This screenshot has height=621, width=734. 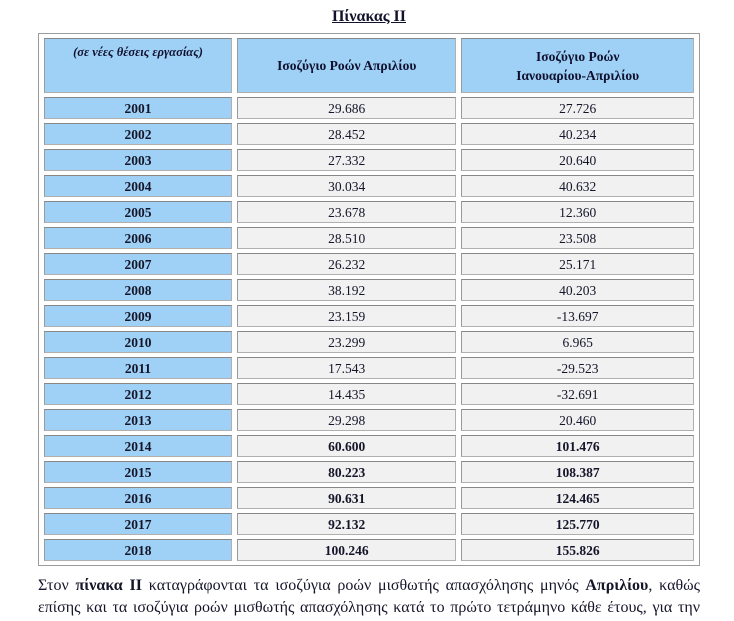 What do you see at coordinates (138, 550) in the screenshot?
I see `year-cell: 2018` at bounding box center [138, 550].